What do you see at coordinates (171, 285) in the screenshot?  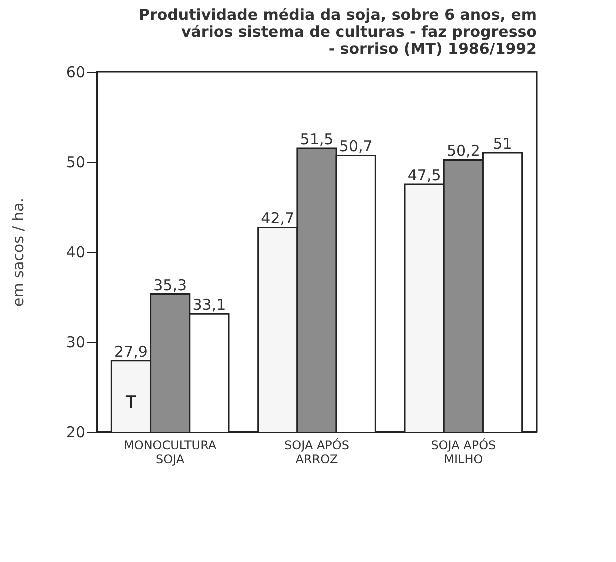 I see `data-label: 35,3` at bounding box center [171, 285].